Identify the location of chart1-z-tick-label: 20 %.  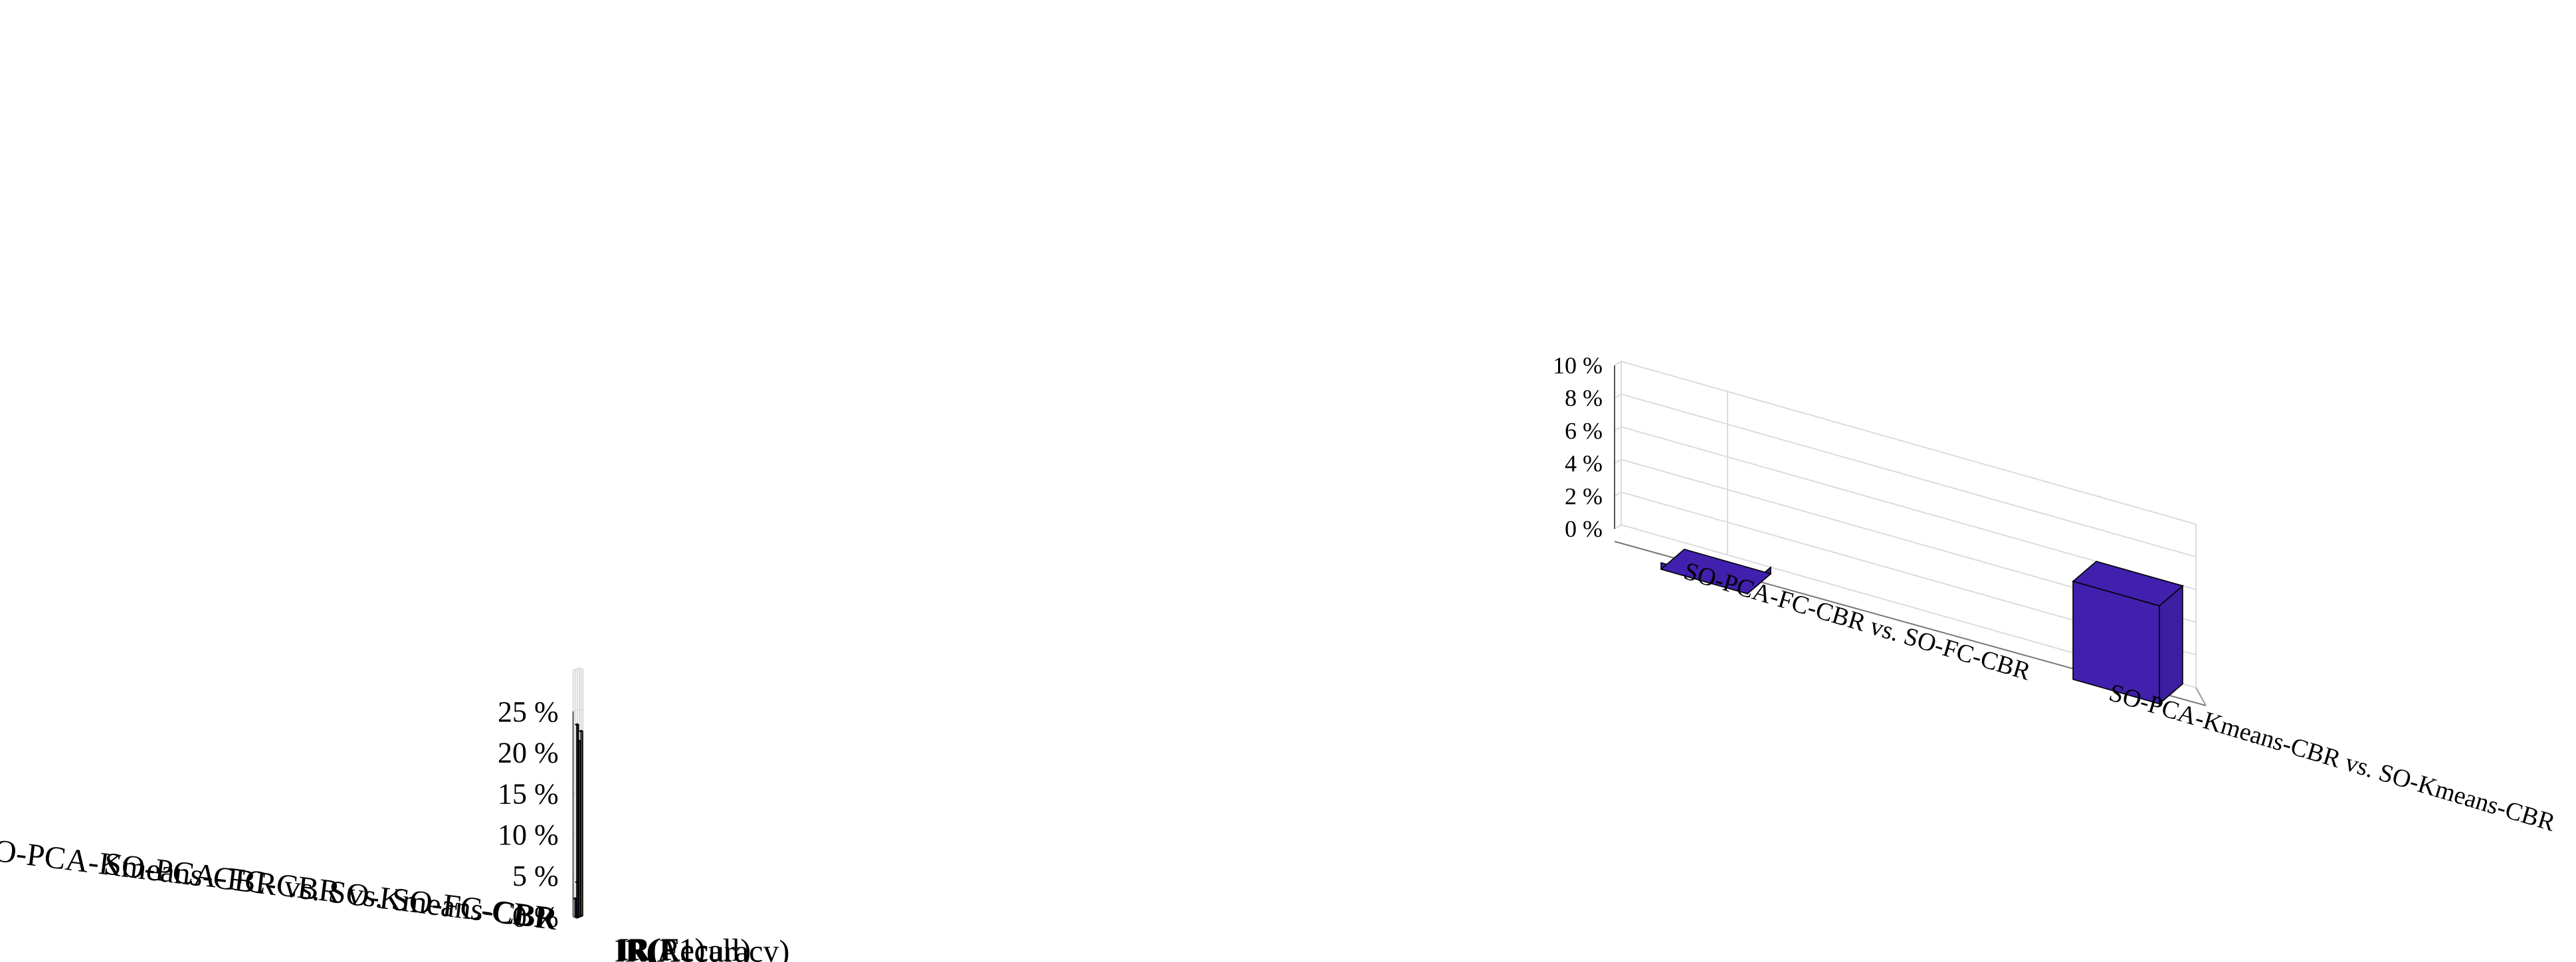
(528, 753).